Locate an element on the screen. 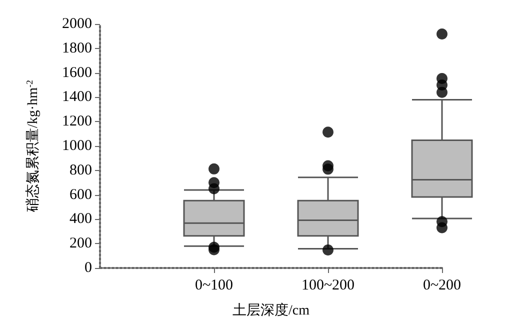 This screenshot has height=335, width=518. x-axis-title: 土层深度/cm is located at coordinates (271, 310).